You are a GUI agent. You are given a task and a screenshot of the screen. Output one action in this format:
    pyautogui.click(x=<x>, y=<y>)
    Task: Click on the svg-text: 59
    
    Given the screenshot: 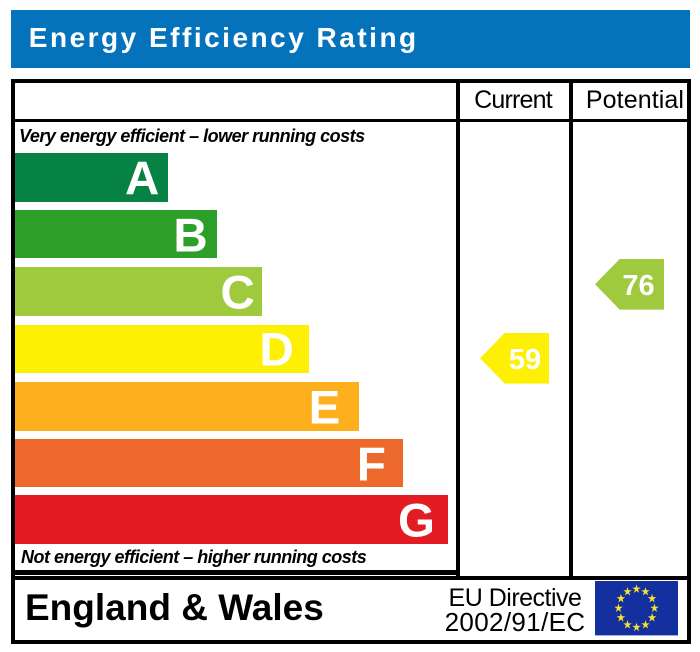 What is the action you would take?
    pyautogui.click(x=525, y=360)
    